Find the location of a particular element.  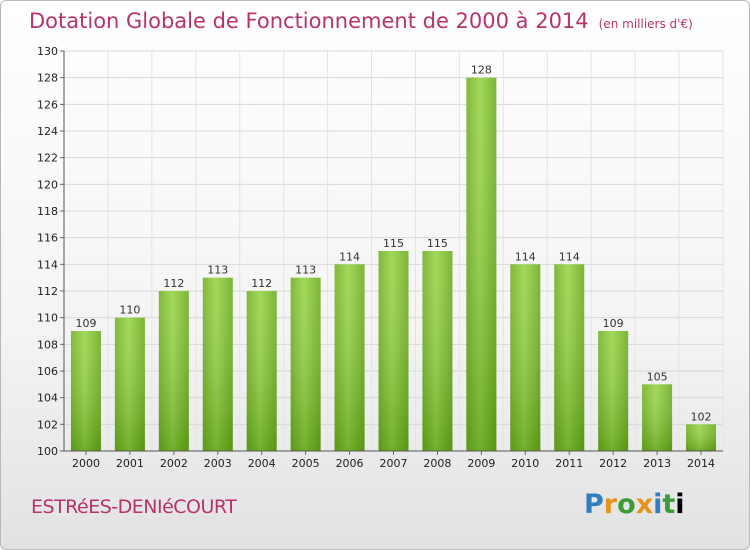

x-tick-label: 2011 is located at coordinates (569, 463).